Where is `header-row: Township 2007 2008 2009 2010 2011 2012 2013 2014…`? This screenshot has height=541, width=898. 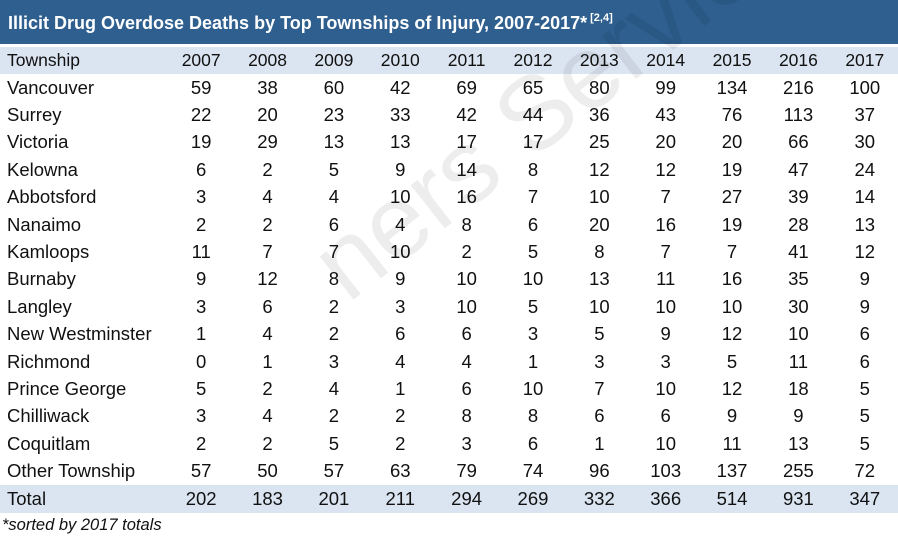
header-row: Township 2007 2008 2009 2010 2011 2012 2013 2014… is located at coordinates (449, 60).